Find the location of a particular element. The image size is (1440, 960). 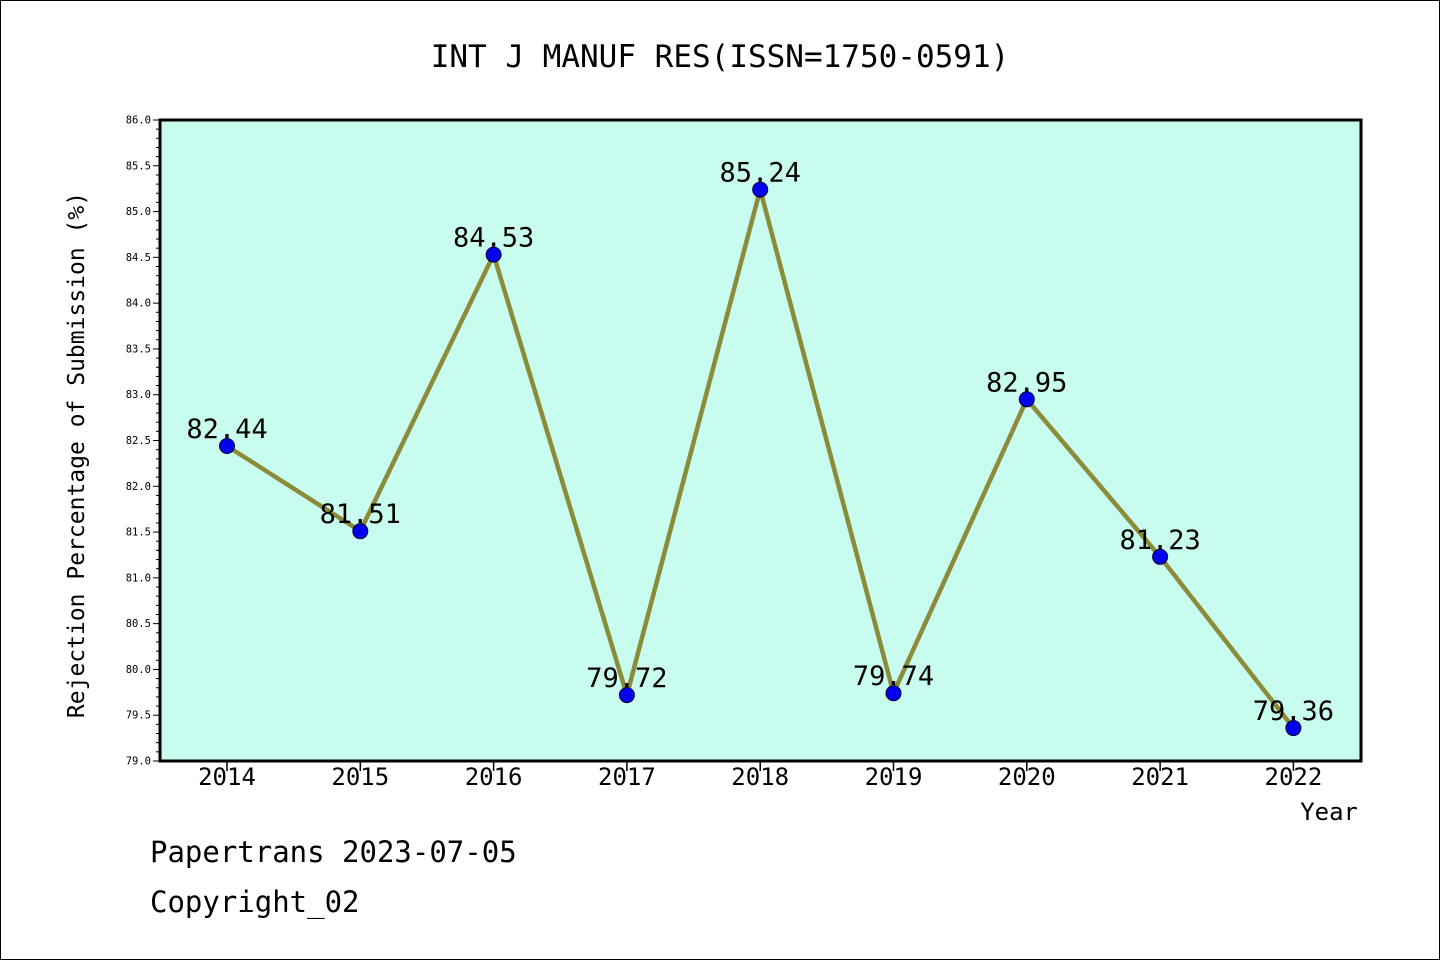

x-tick-label: 2021 is located at coordinates (1160, 777).